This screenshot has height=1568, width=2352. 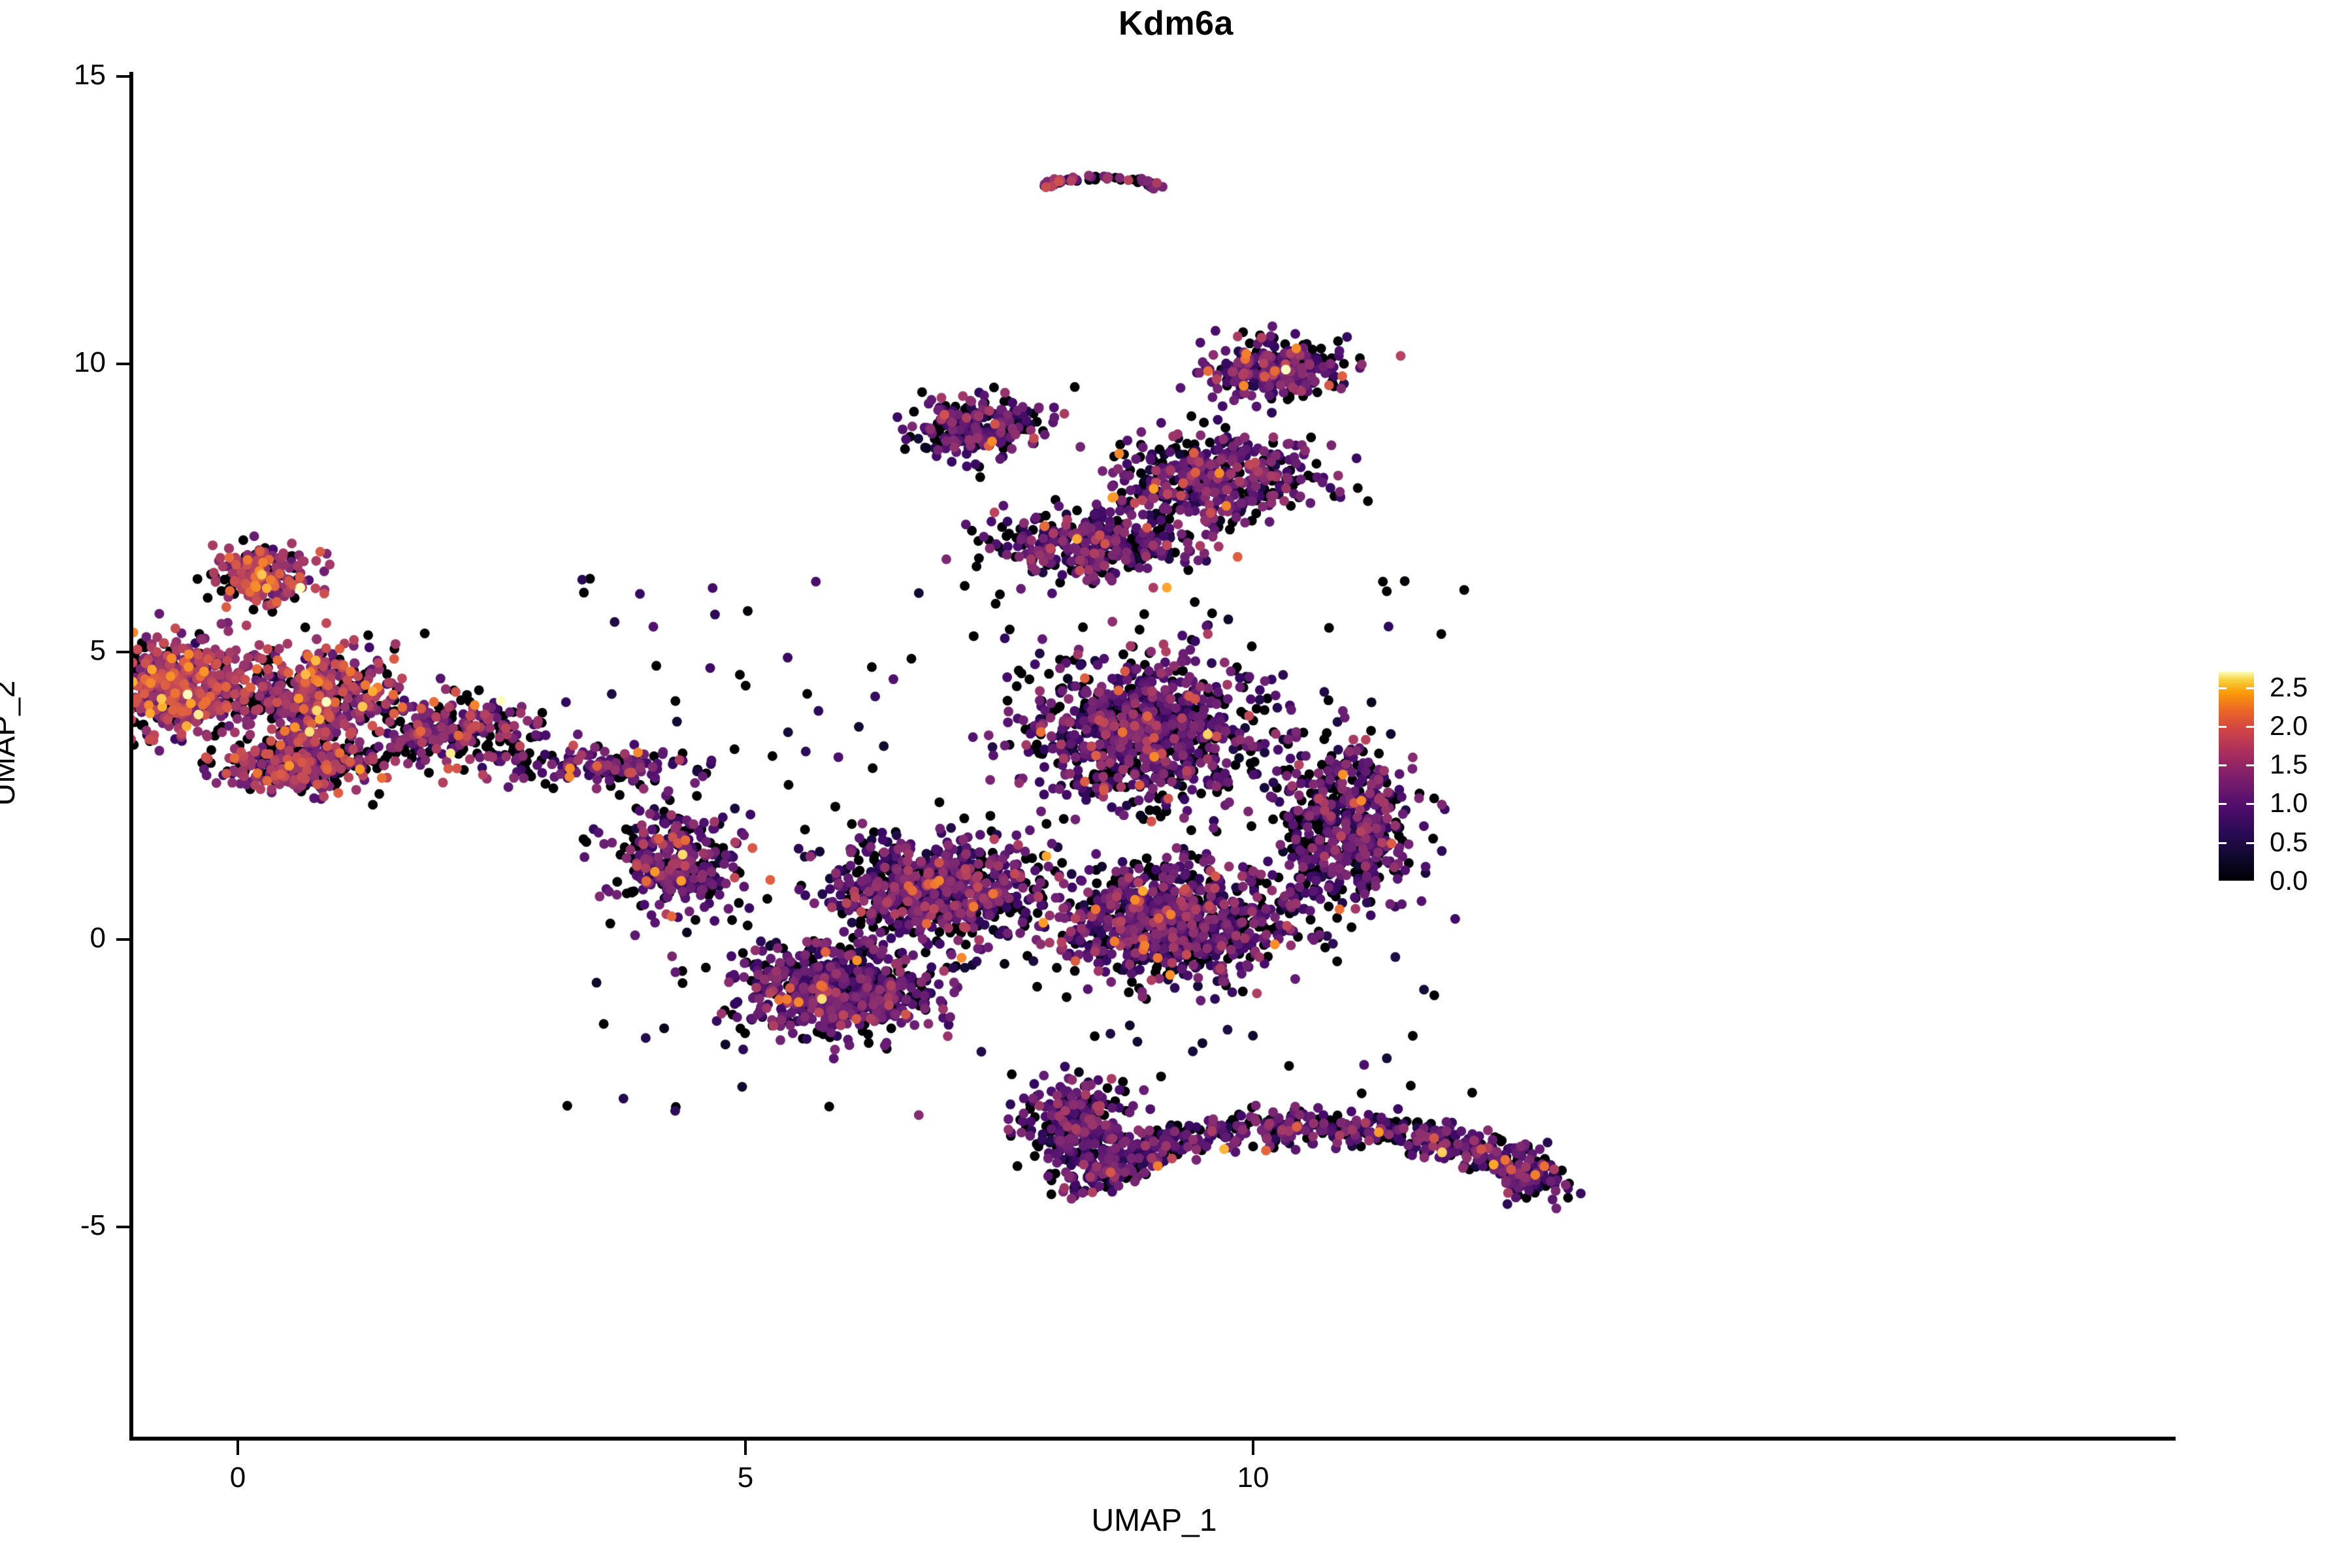 What do you see at coordinates (90, 362) in the screenshot?
I see `y-tick-label: 10` at bounding box center [90, 362].